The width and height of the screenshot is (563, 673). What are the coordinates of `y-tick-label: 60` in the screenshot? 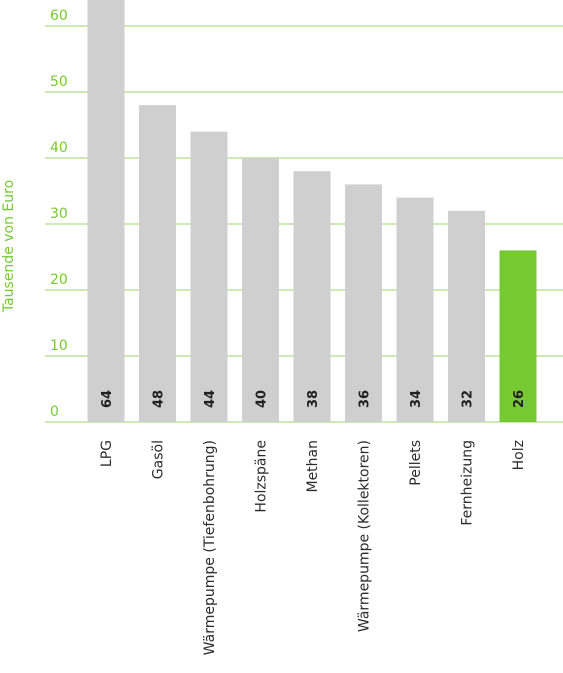 It's located at (59, 16).